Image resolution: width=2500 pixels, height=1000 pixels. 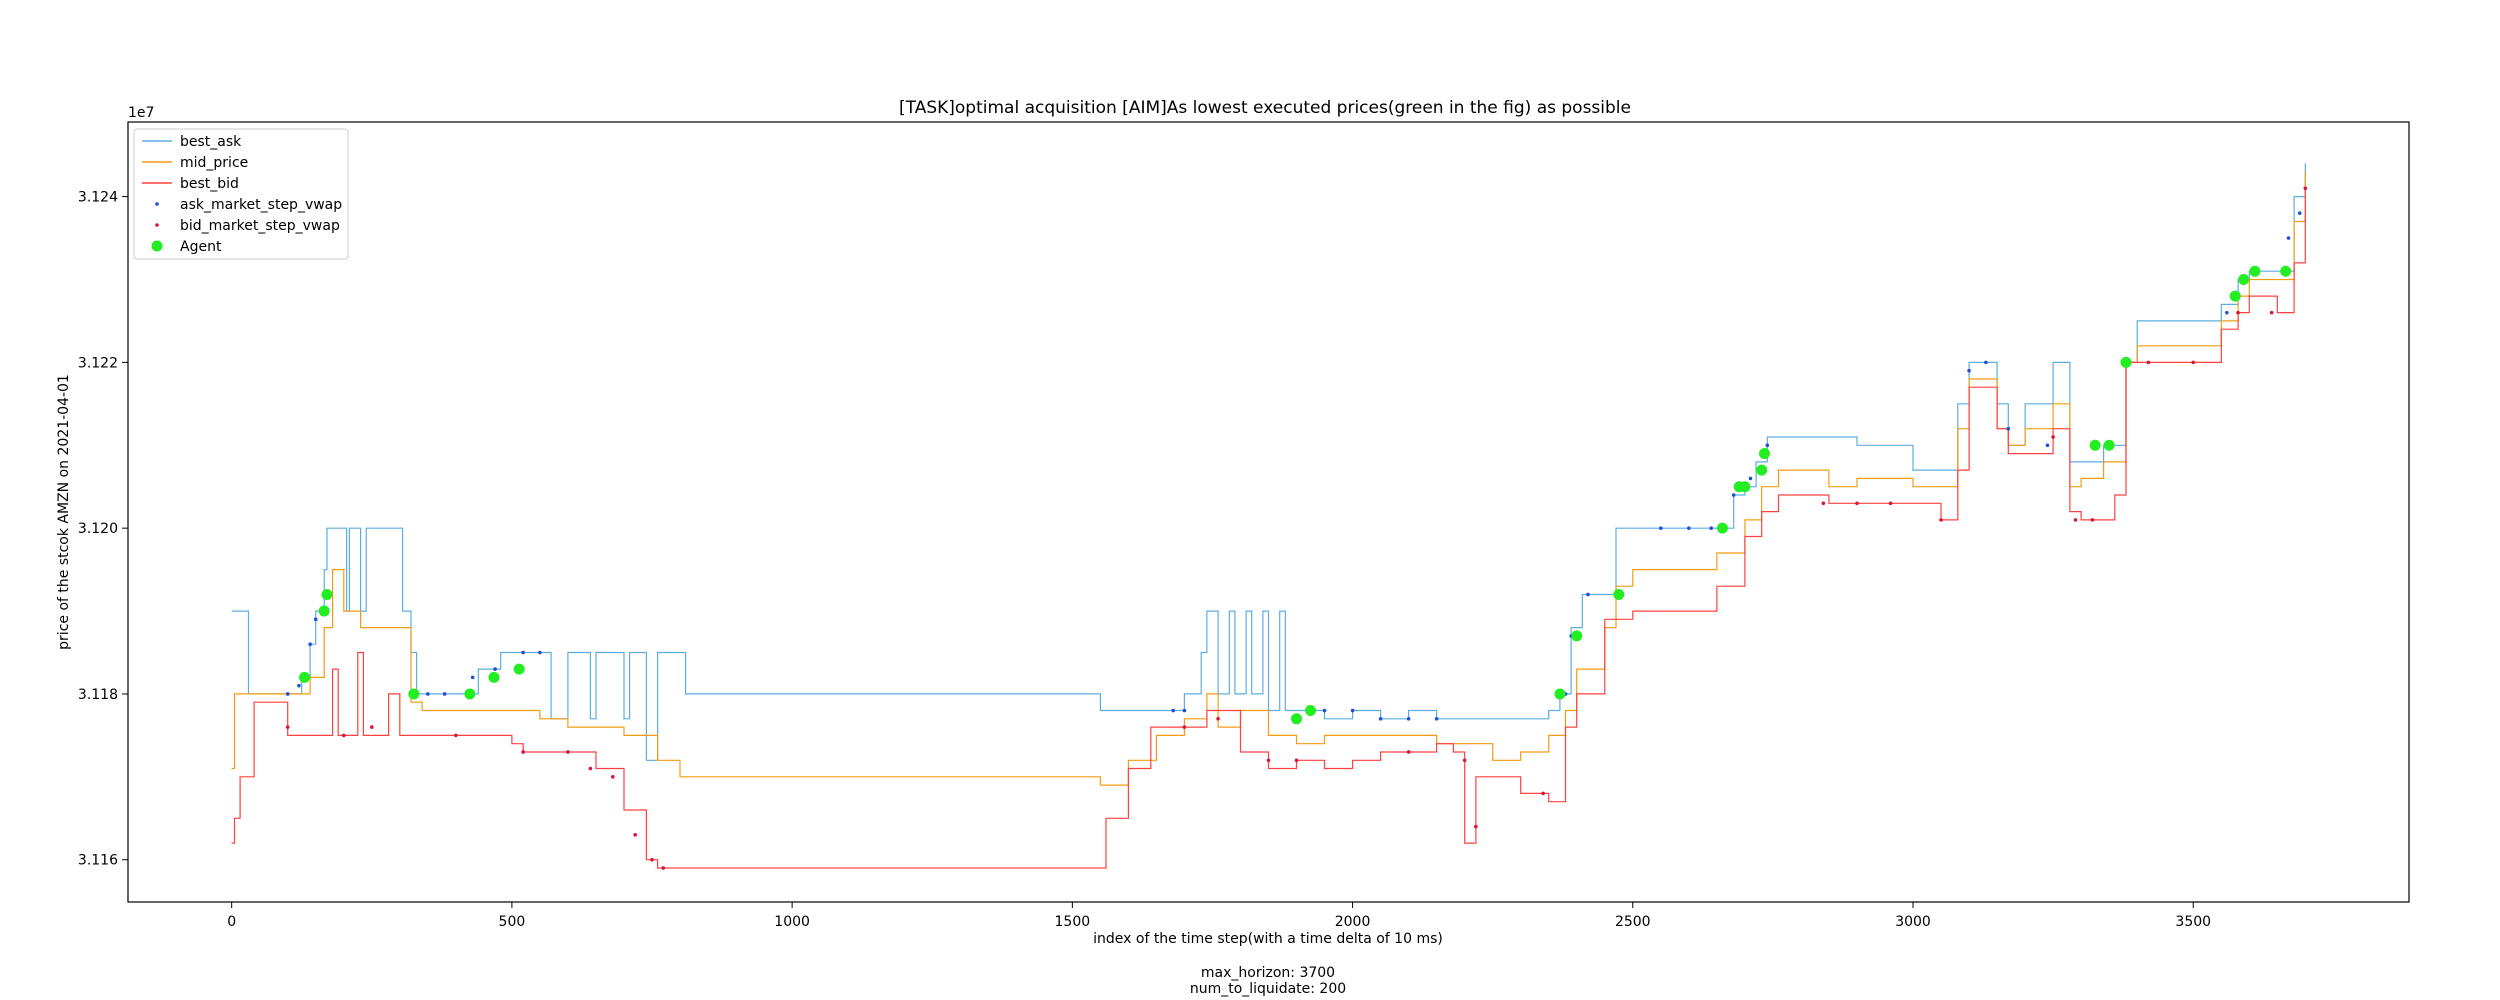 What do you see at coordinates (261, 205) in the screenshot?
I see `legend-label-ask-vwap: ask_market_step_vwap` at bounding box center [261, 205].